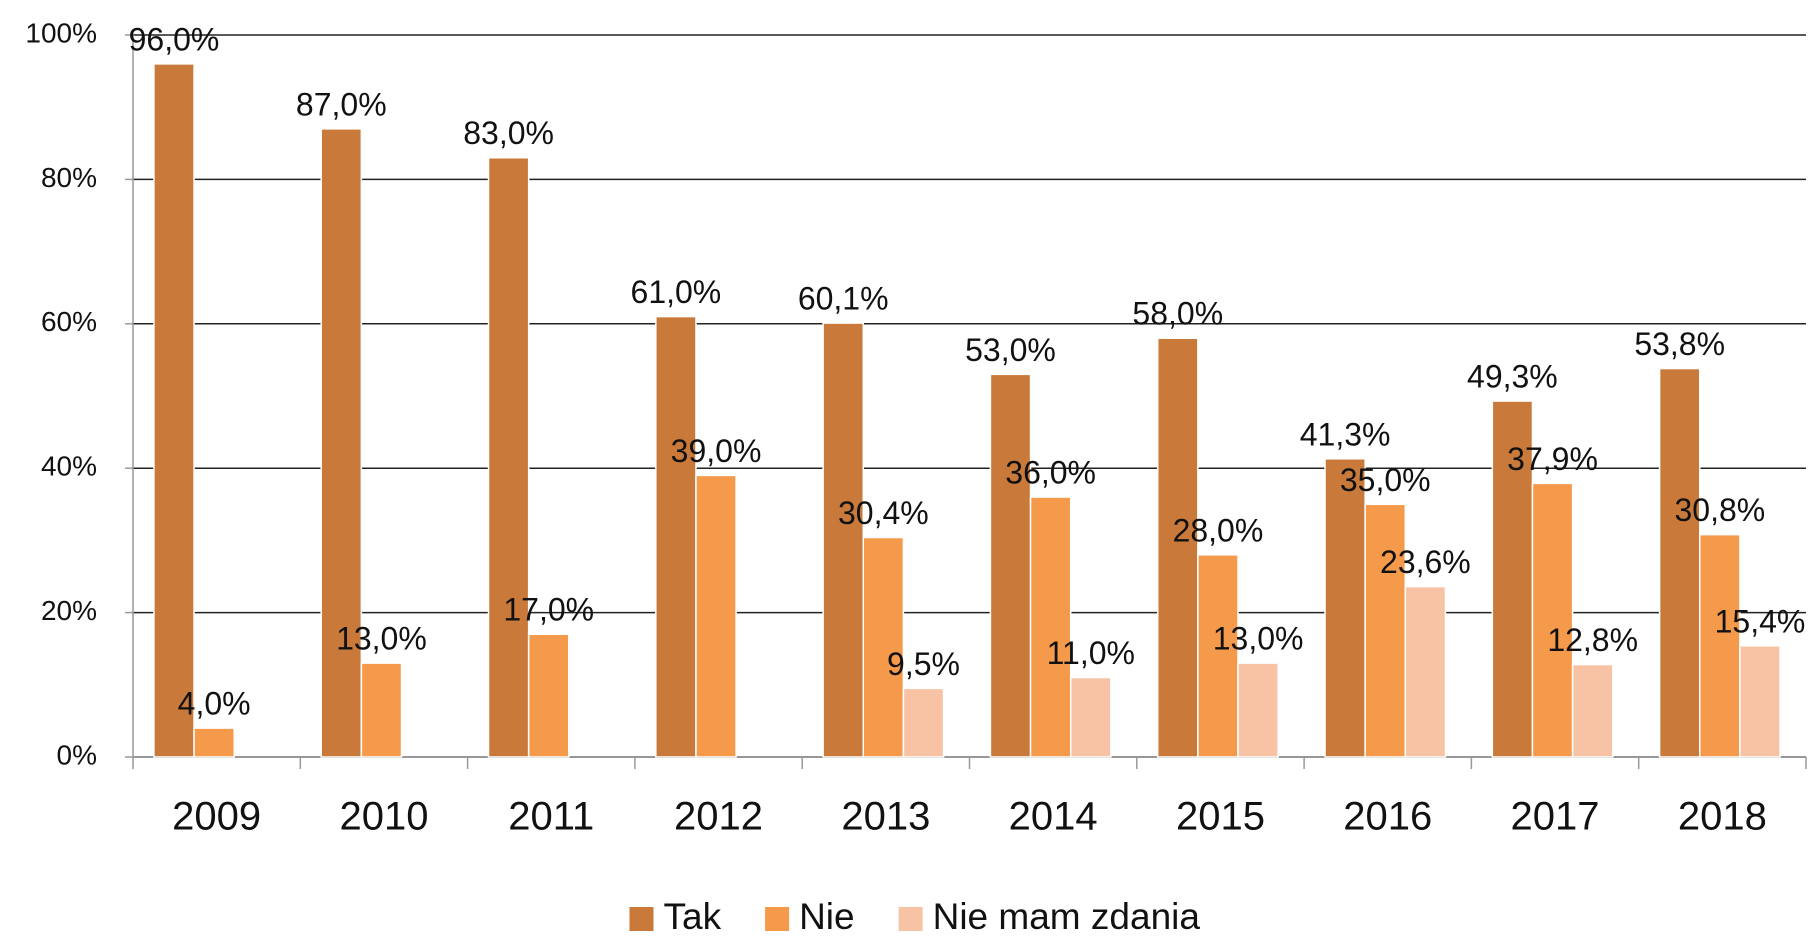  Describe the element at coordinates (1512, 377) in the screenshot. I see `data-label: 49,3%` at that location.